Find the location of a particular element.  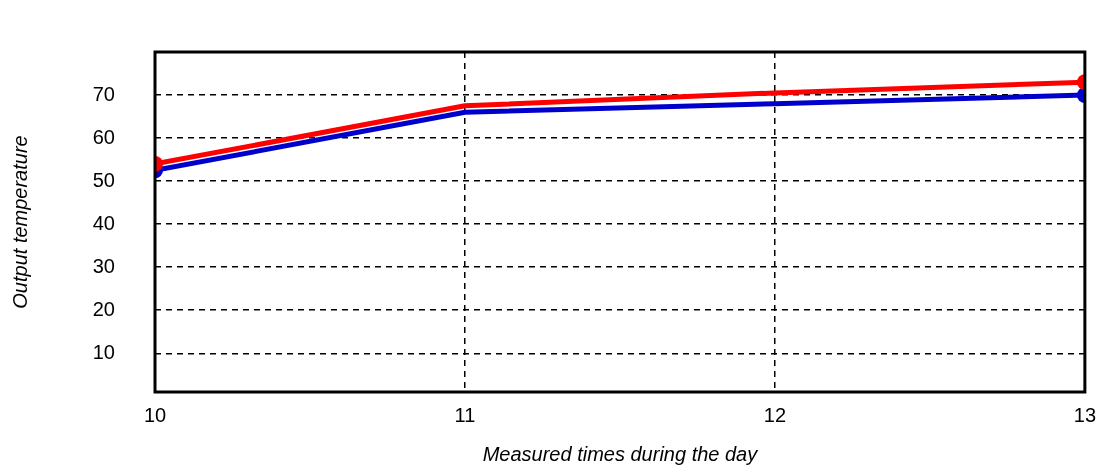

y-tick-label: 20 is located at coordinates (103, 308).